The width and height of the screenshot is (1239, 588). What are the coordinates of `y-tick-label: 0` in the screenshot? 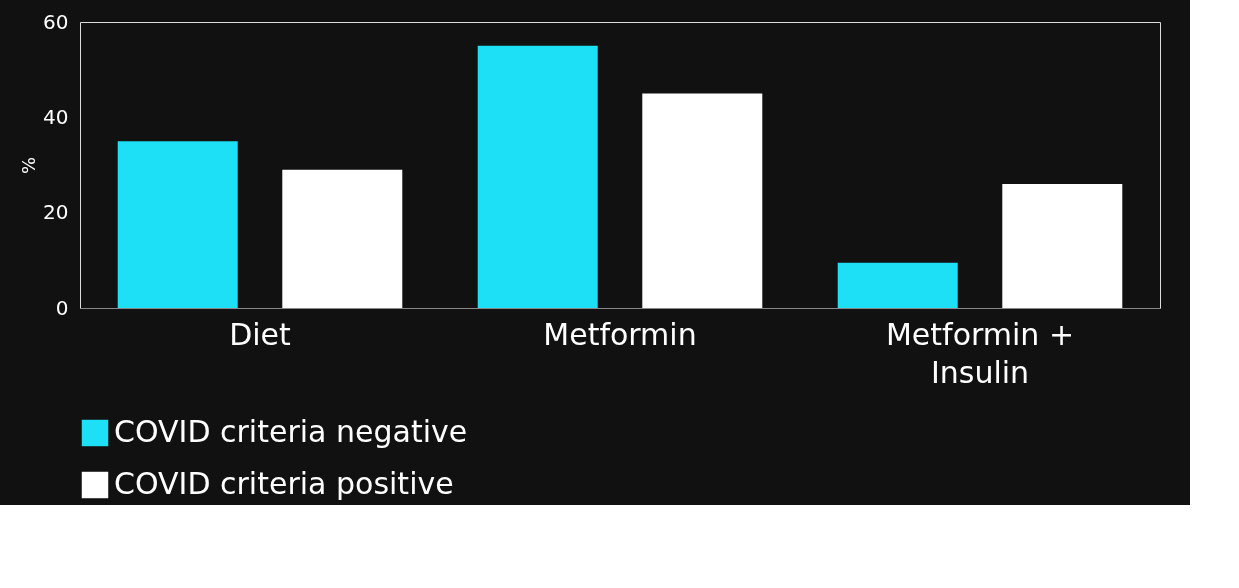 It's located at (62, 307).